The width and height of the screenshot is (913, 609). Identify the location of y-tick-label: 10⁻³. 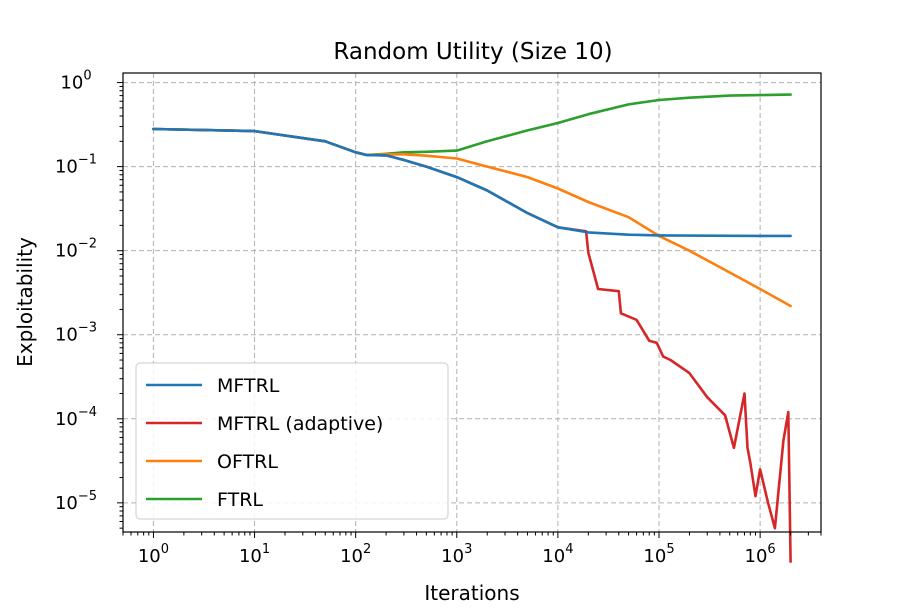
(76, 333).